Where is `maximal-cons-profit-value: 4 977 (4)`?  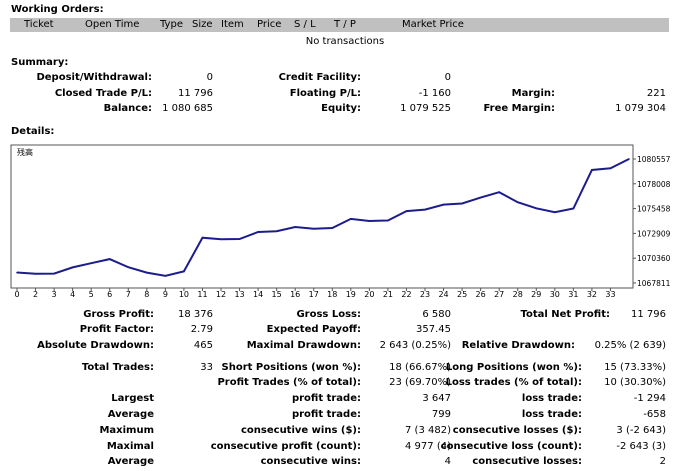 maximal-cons-profit-value: 4 977 (4) is located at coordinates (428, 446).